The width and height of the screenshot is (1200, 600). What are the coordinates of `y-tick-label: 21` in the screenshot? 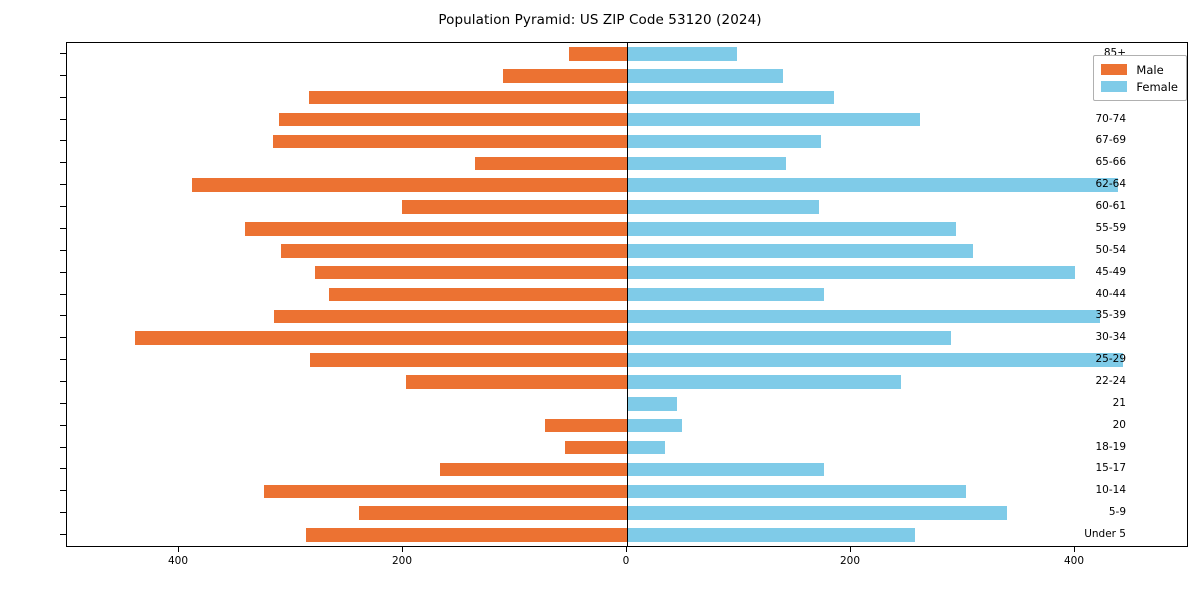 It's located at (1119, 402).